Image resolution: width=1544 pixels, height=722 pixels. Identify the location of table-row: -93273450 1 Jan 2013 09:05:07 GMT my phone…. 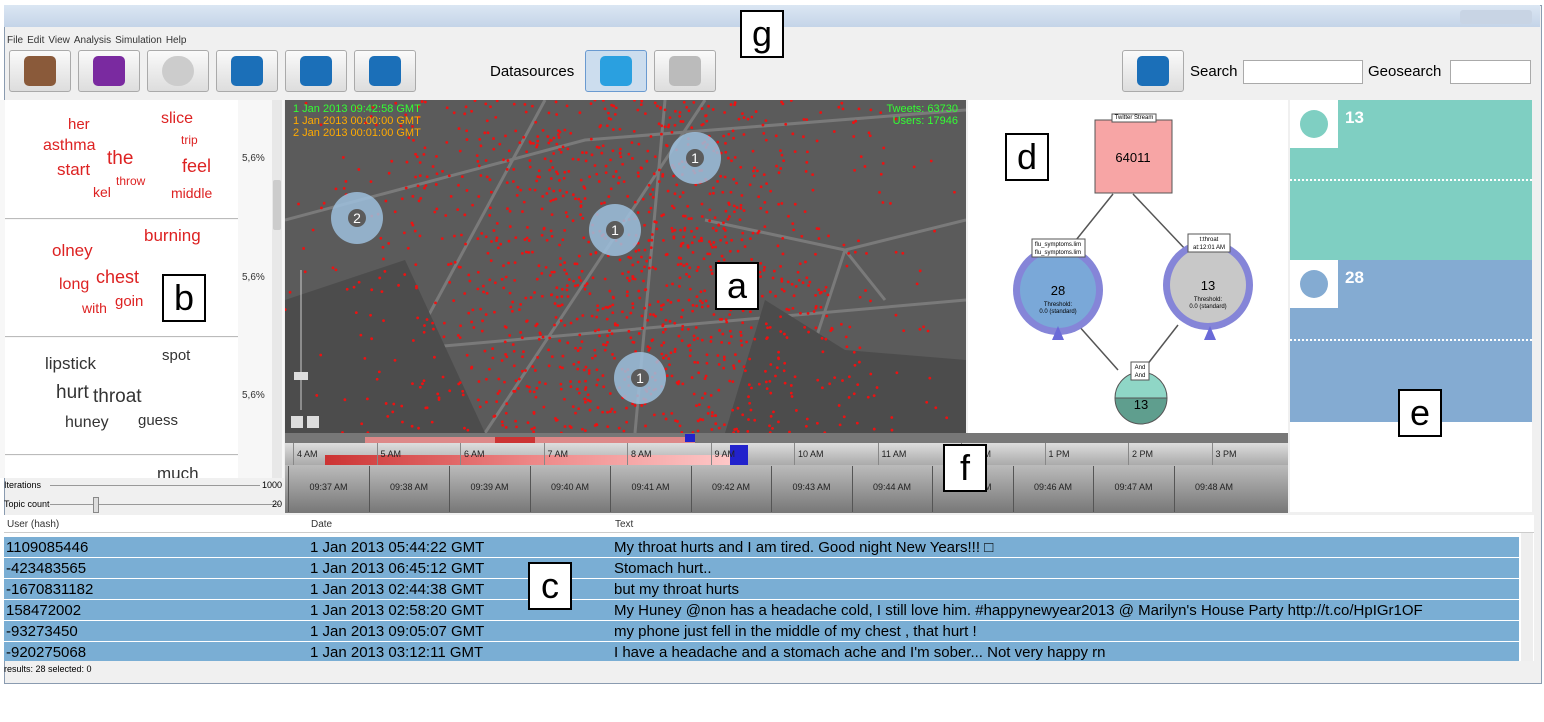
(761, 631).